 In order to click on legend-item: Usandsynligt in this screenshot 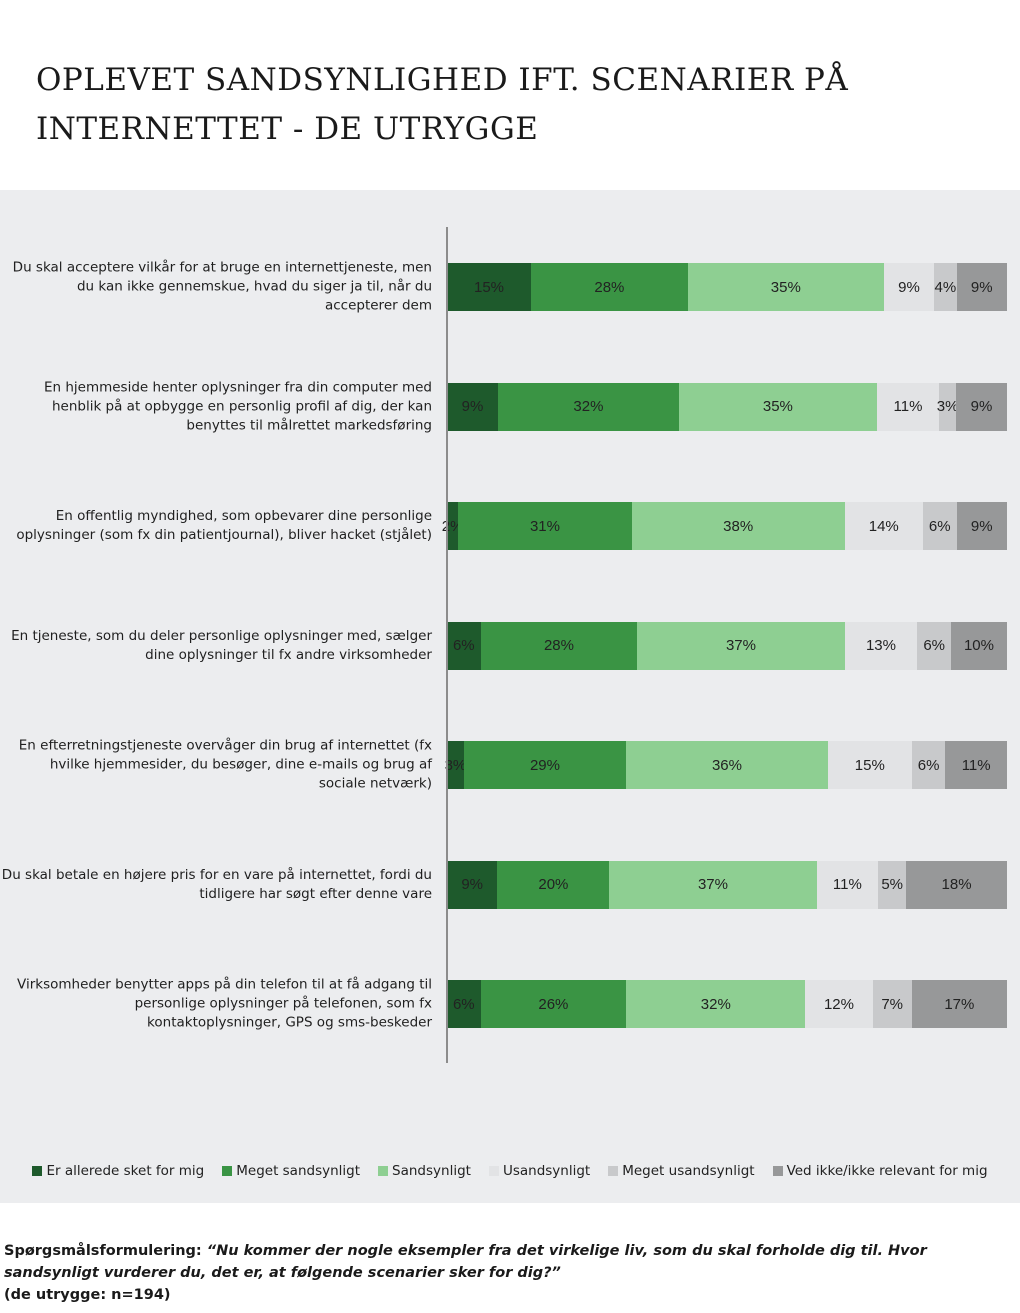, I will do `click(539, 1171)`.